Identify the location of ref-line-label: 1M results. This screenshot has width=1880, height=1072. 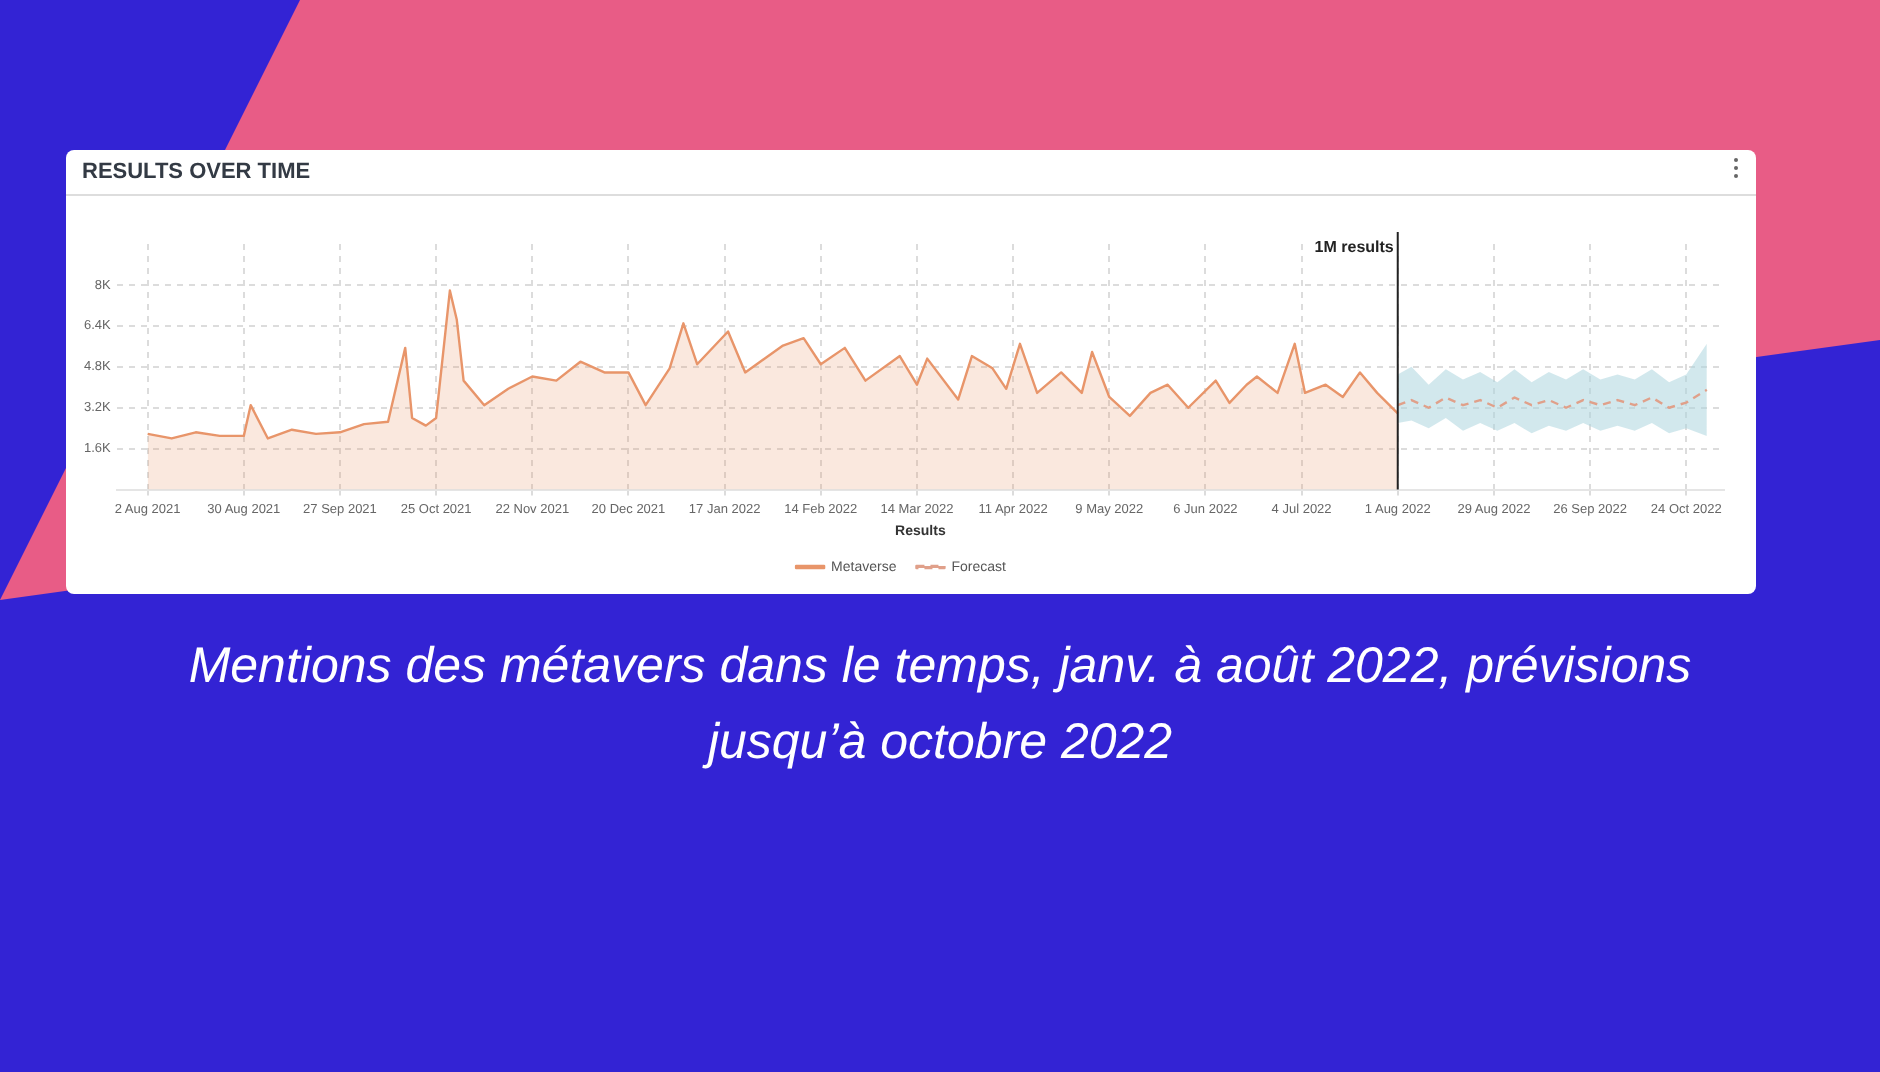
(1354, 247).